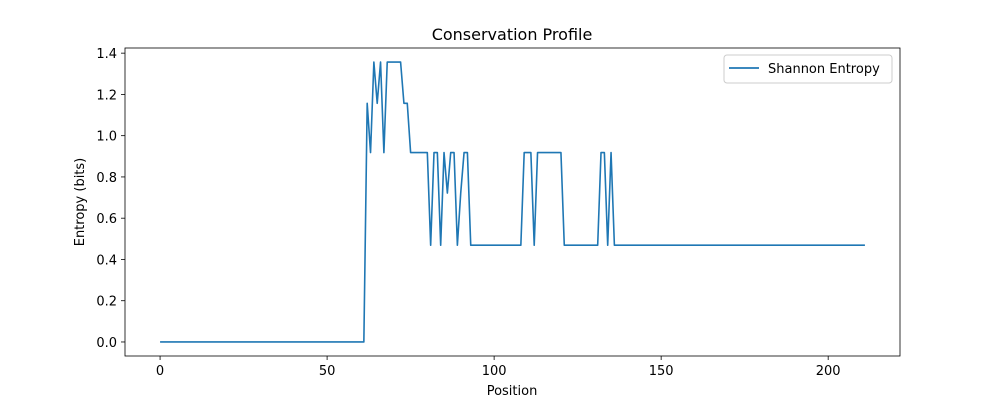 This screenshot has width=1000, height=400. I want to click on x-axis-ticks: 0 50 100 150 200, so click(498, 367).